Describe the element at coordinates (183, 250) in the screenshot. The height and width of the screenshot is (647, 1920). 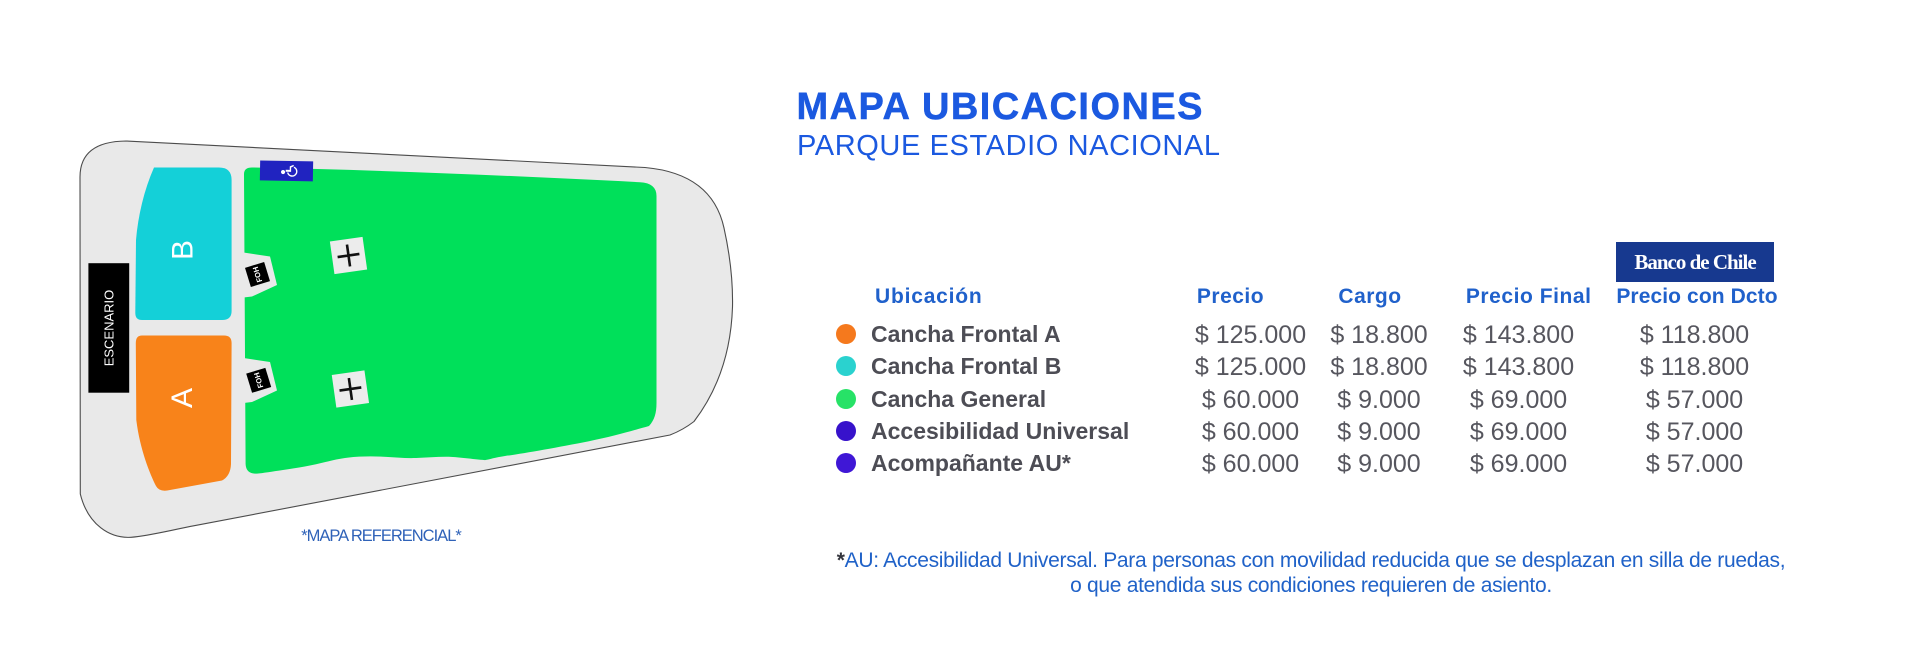
I see `svg-text: B` at that location.